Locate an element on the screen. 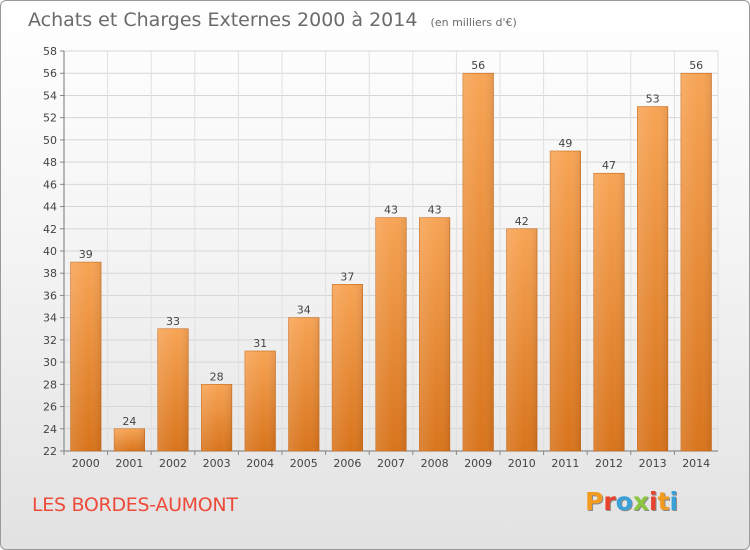  y-tick-label: 42 is located at coordinates (50, 229).